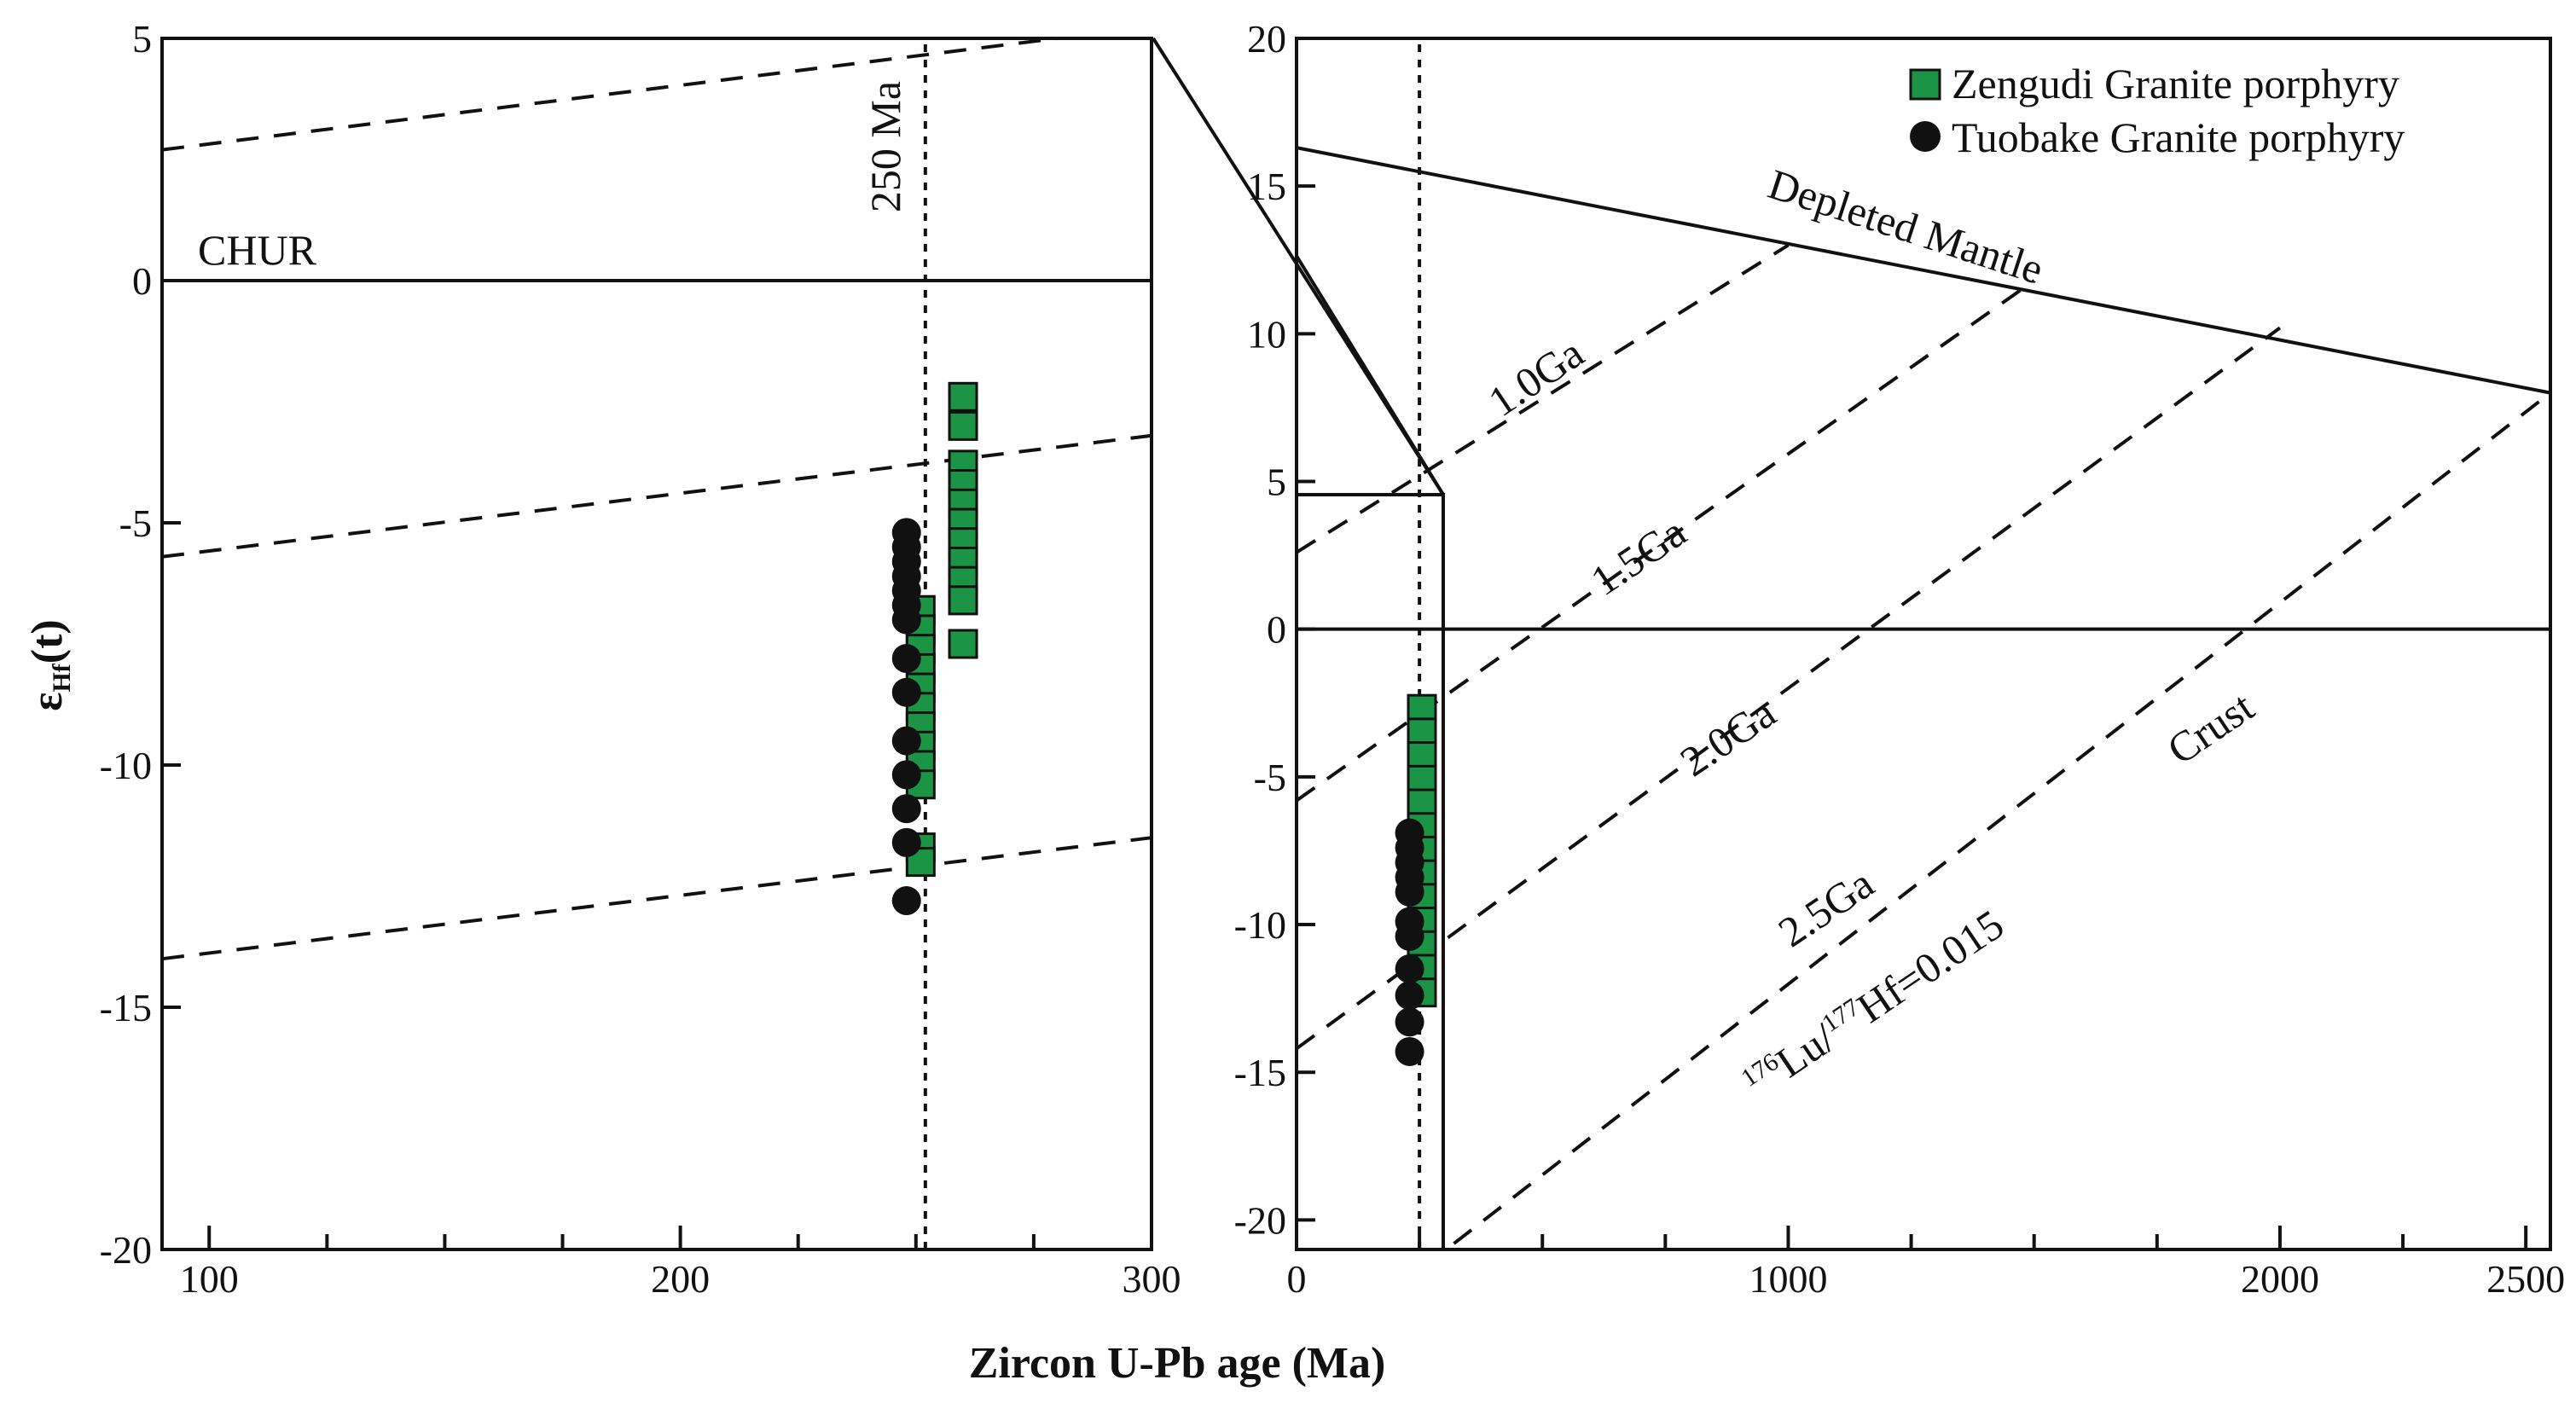 This screenshot has width=2576, height=1403. Describe the element at coordinates (609, 94) in the screenshot. I see `reference-line-upper` at that location.